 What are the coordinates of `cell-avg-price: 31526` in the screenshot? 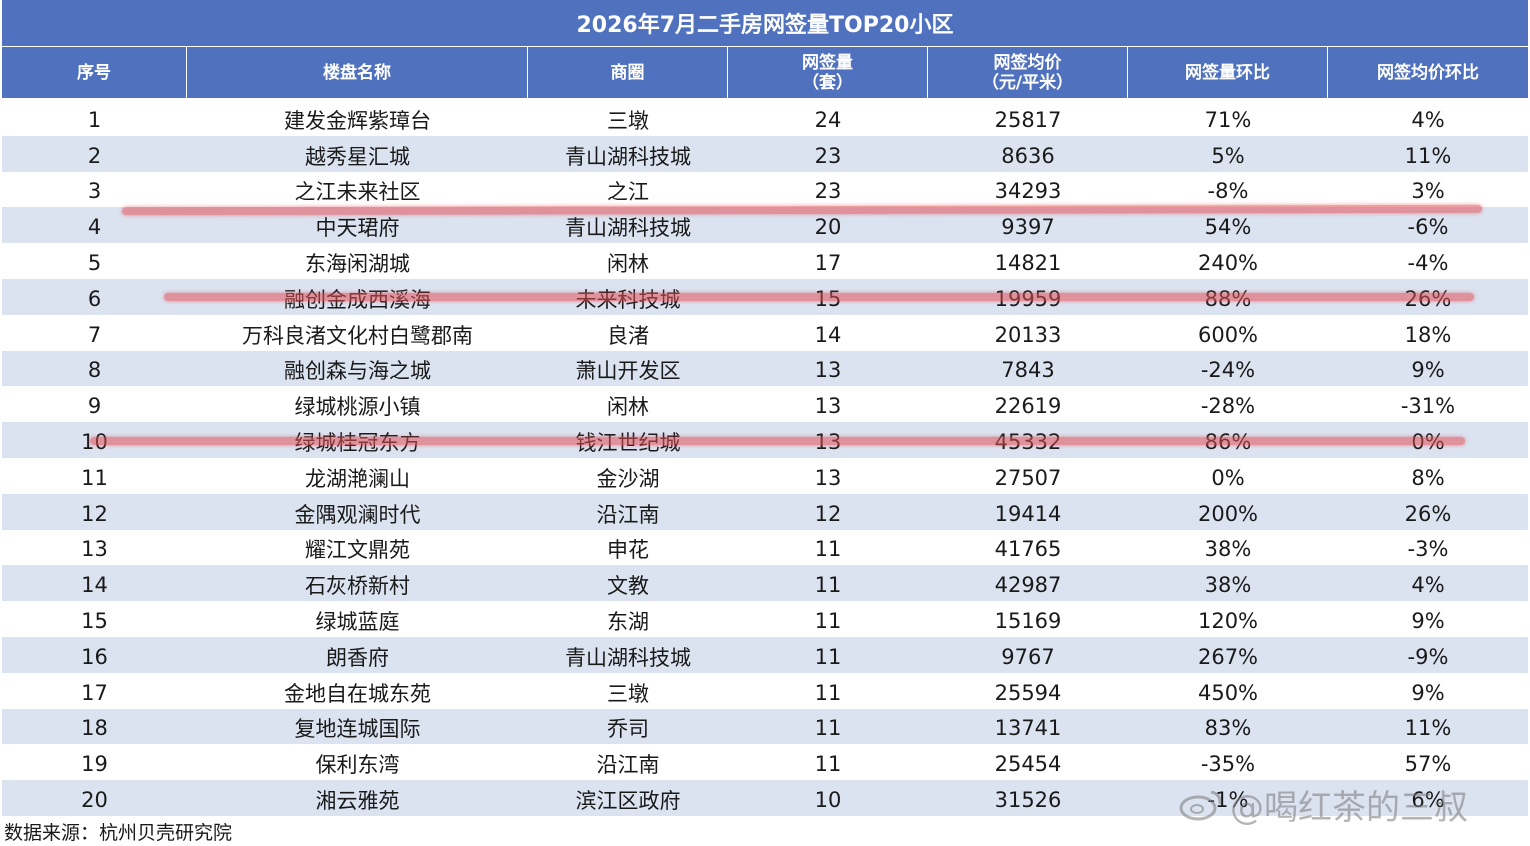 It's located at (1028, 800).